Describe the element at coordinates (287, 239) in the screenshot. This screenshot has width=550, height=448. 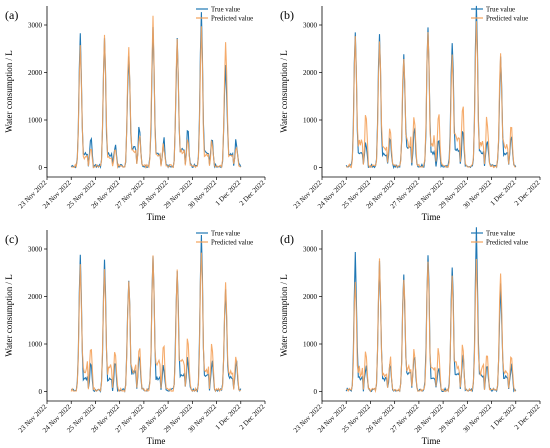
I see `panel-label: (d)` at that location.